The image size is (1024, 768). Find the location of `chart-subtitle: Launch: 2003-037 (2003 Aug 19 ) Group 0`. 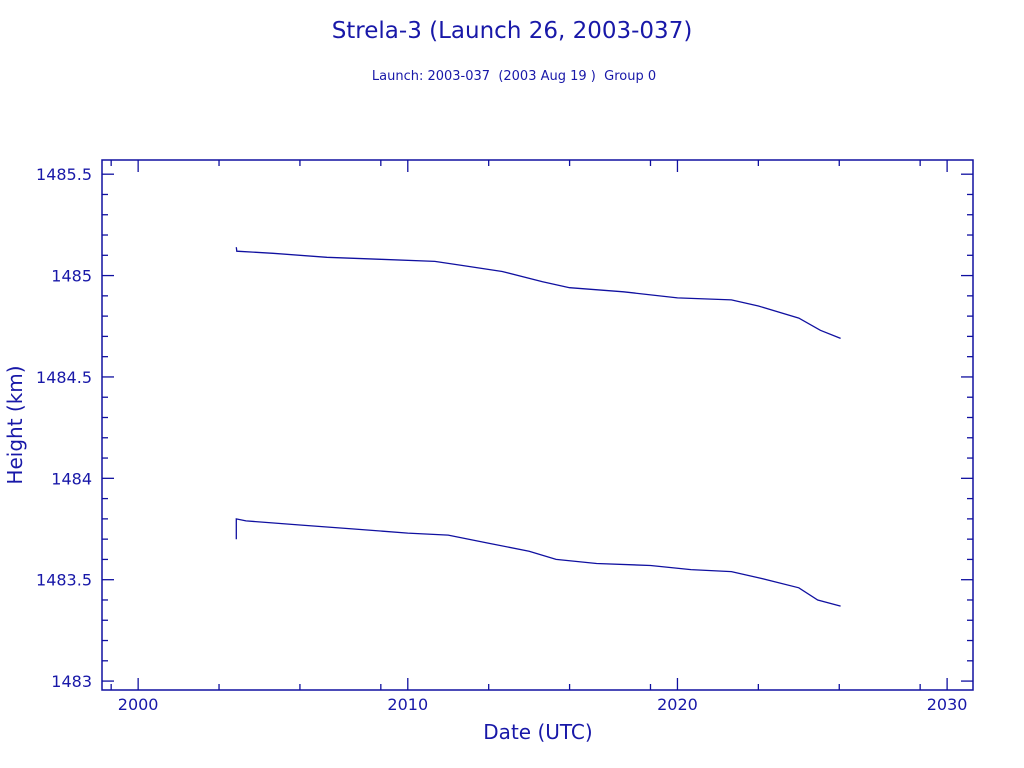

chart-subtitle: Launch: 2003-037 (2003 Aug 19 ) Group 0 is located at coordinates (514, 76).